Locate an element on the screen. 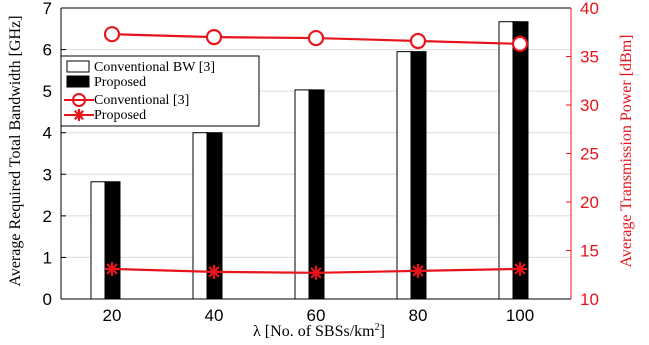  y2-tick-label: 20 is located at coordinates (589, 202).